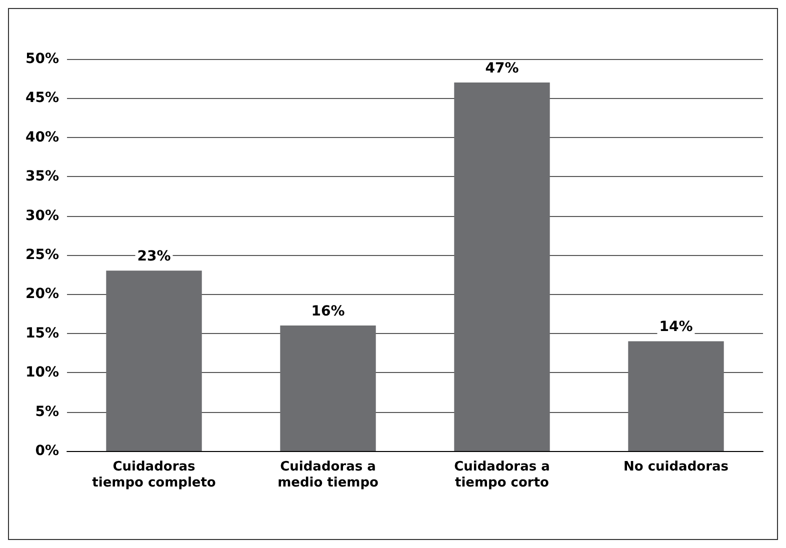 The width and height of the screenshot is (786, 548). Describe the element at coordinates (154, 475) in the screenshot. I see `x-tick-label: Cuidadoras tiempo completo` at that location.